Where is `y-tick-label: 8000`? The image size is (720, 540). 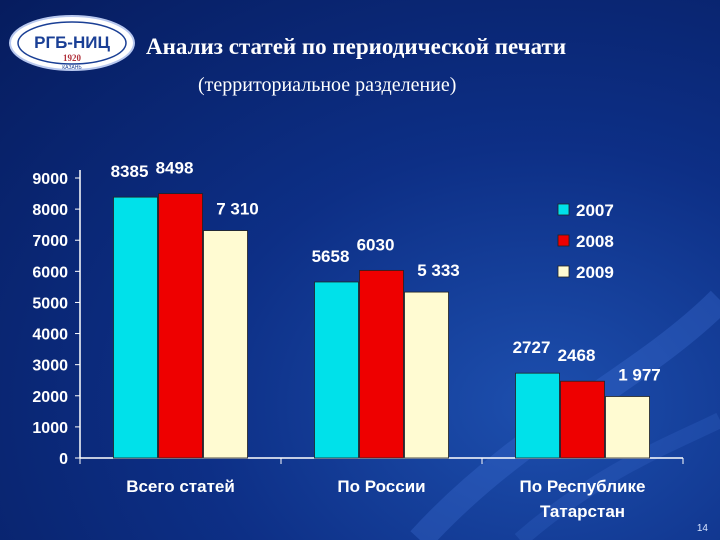 y-tick-label: 8000 is located at coordinates (50, 210).